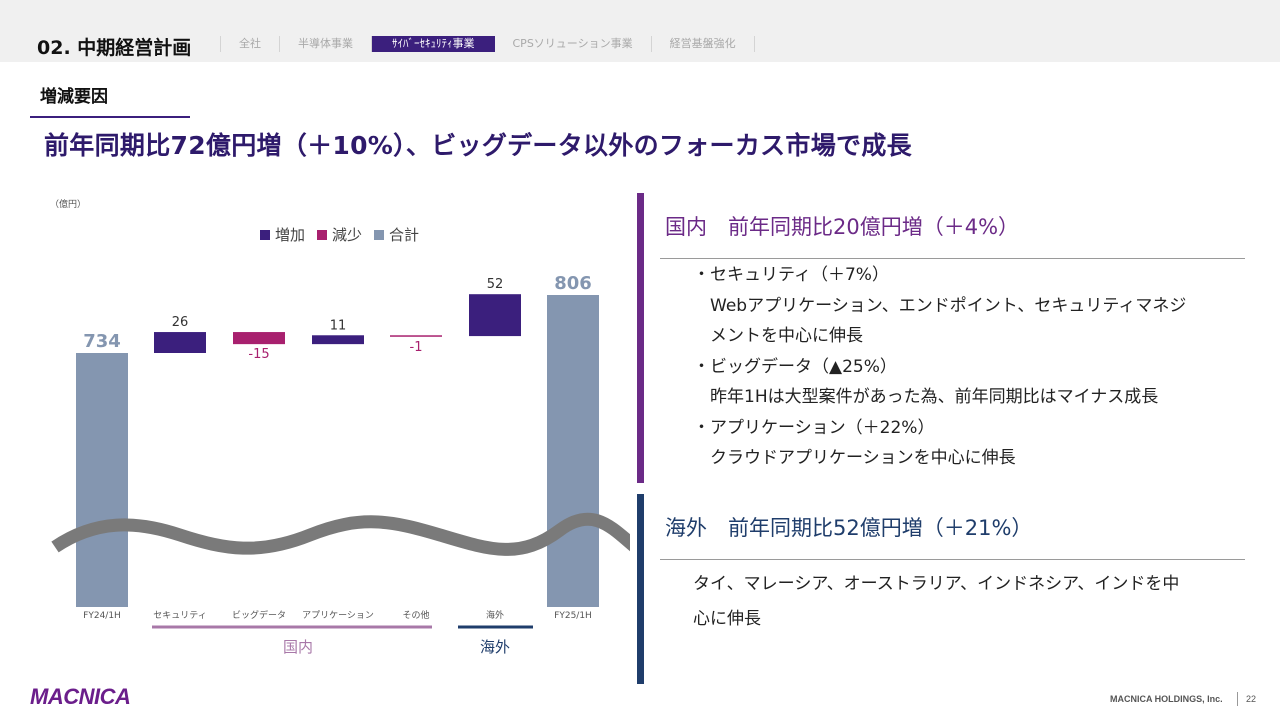 The width and height of the screenshot is (1280, 720). What do you see at coordinates (259, 615) in the screenshot?
I see `category-label: ビッグデータ` at bounding box center [259, 615].